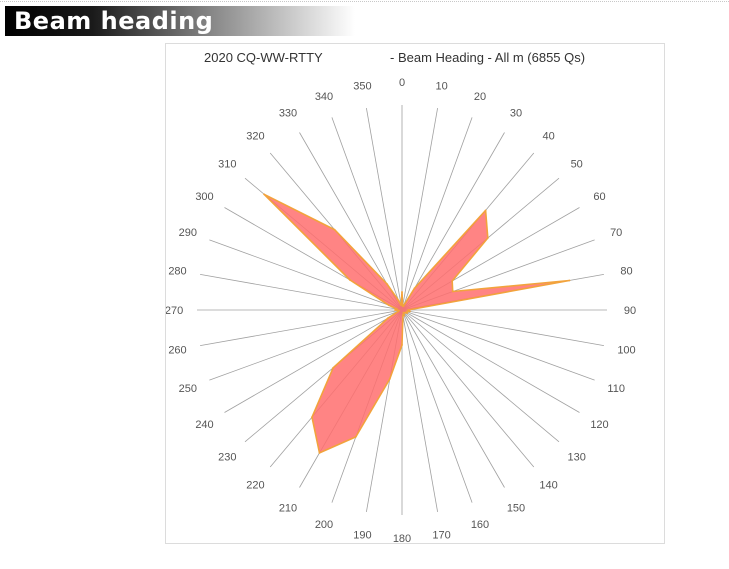 Image resolution: width=729 pixels, height=569 pixels. I want to click on heading-label-20: 20, so click(480, 97).